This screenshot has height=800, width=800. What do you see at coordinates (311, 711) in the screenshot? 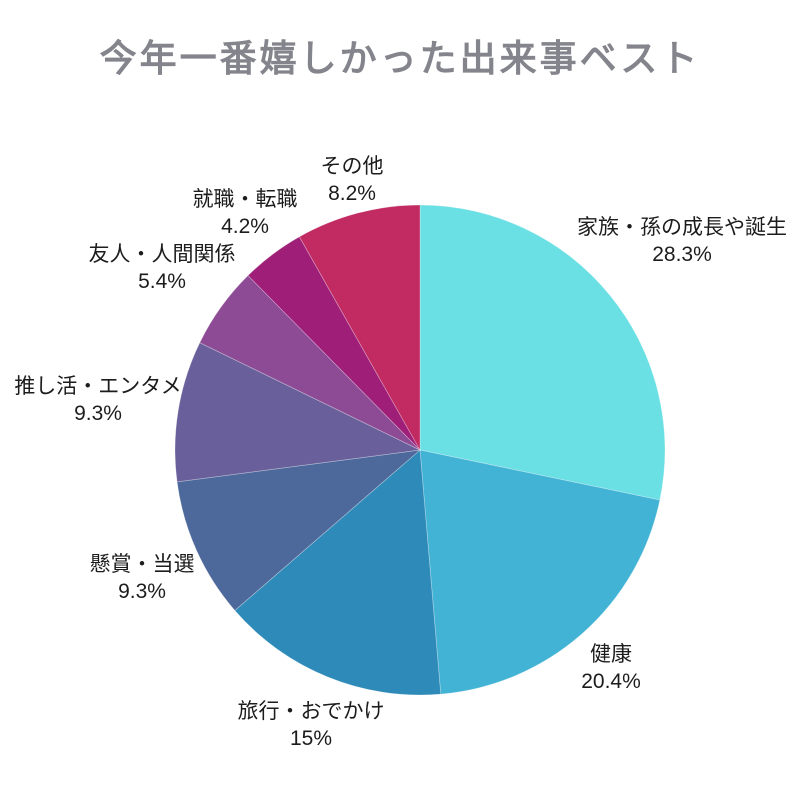
I see `slice-name: 旅行・おでかけ` at bounding box center [311, 711].